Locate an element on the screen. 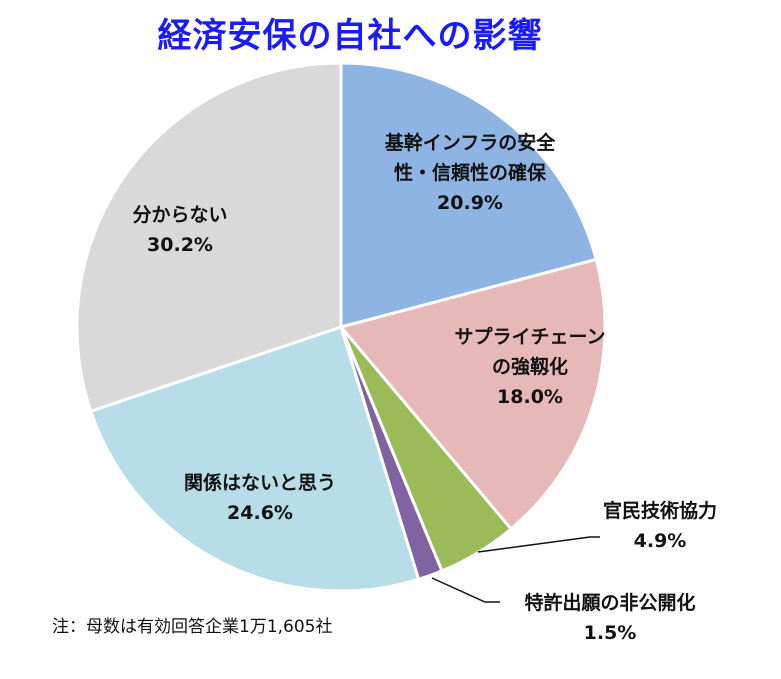 The width and height of the screenshot is (781, 679). label-value: 1.5% is located at coordinates (610, 633).